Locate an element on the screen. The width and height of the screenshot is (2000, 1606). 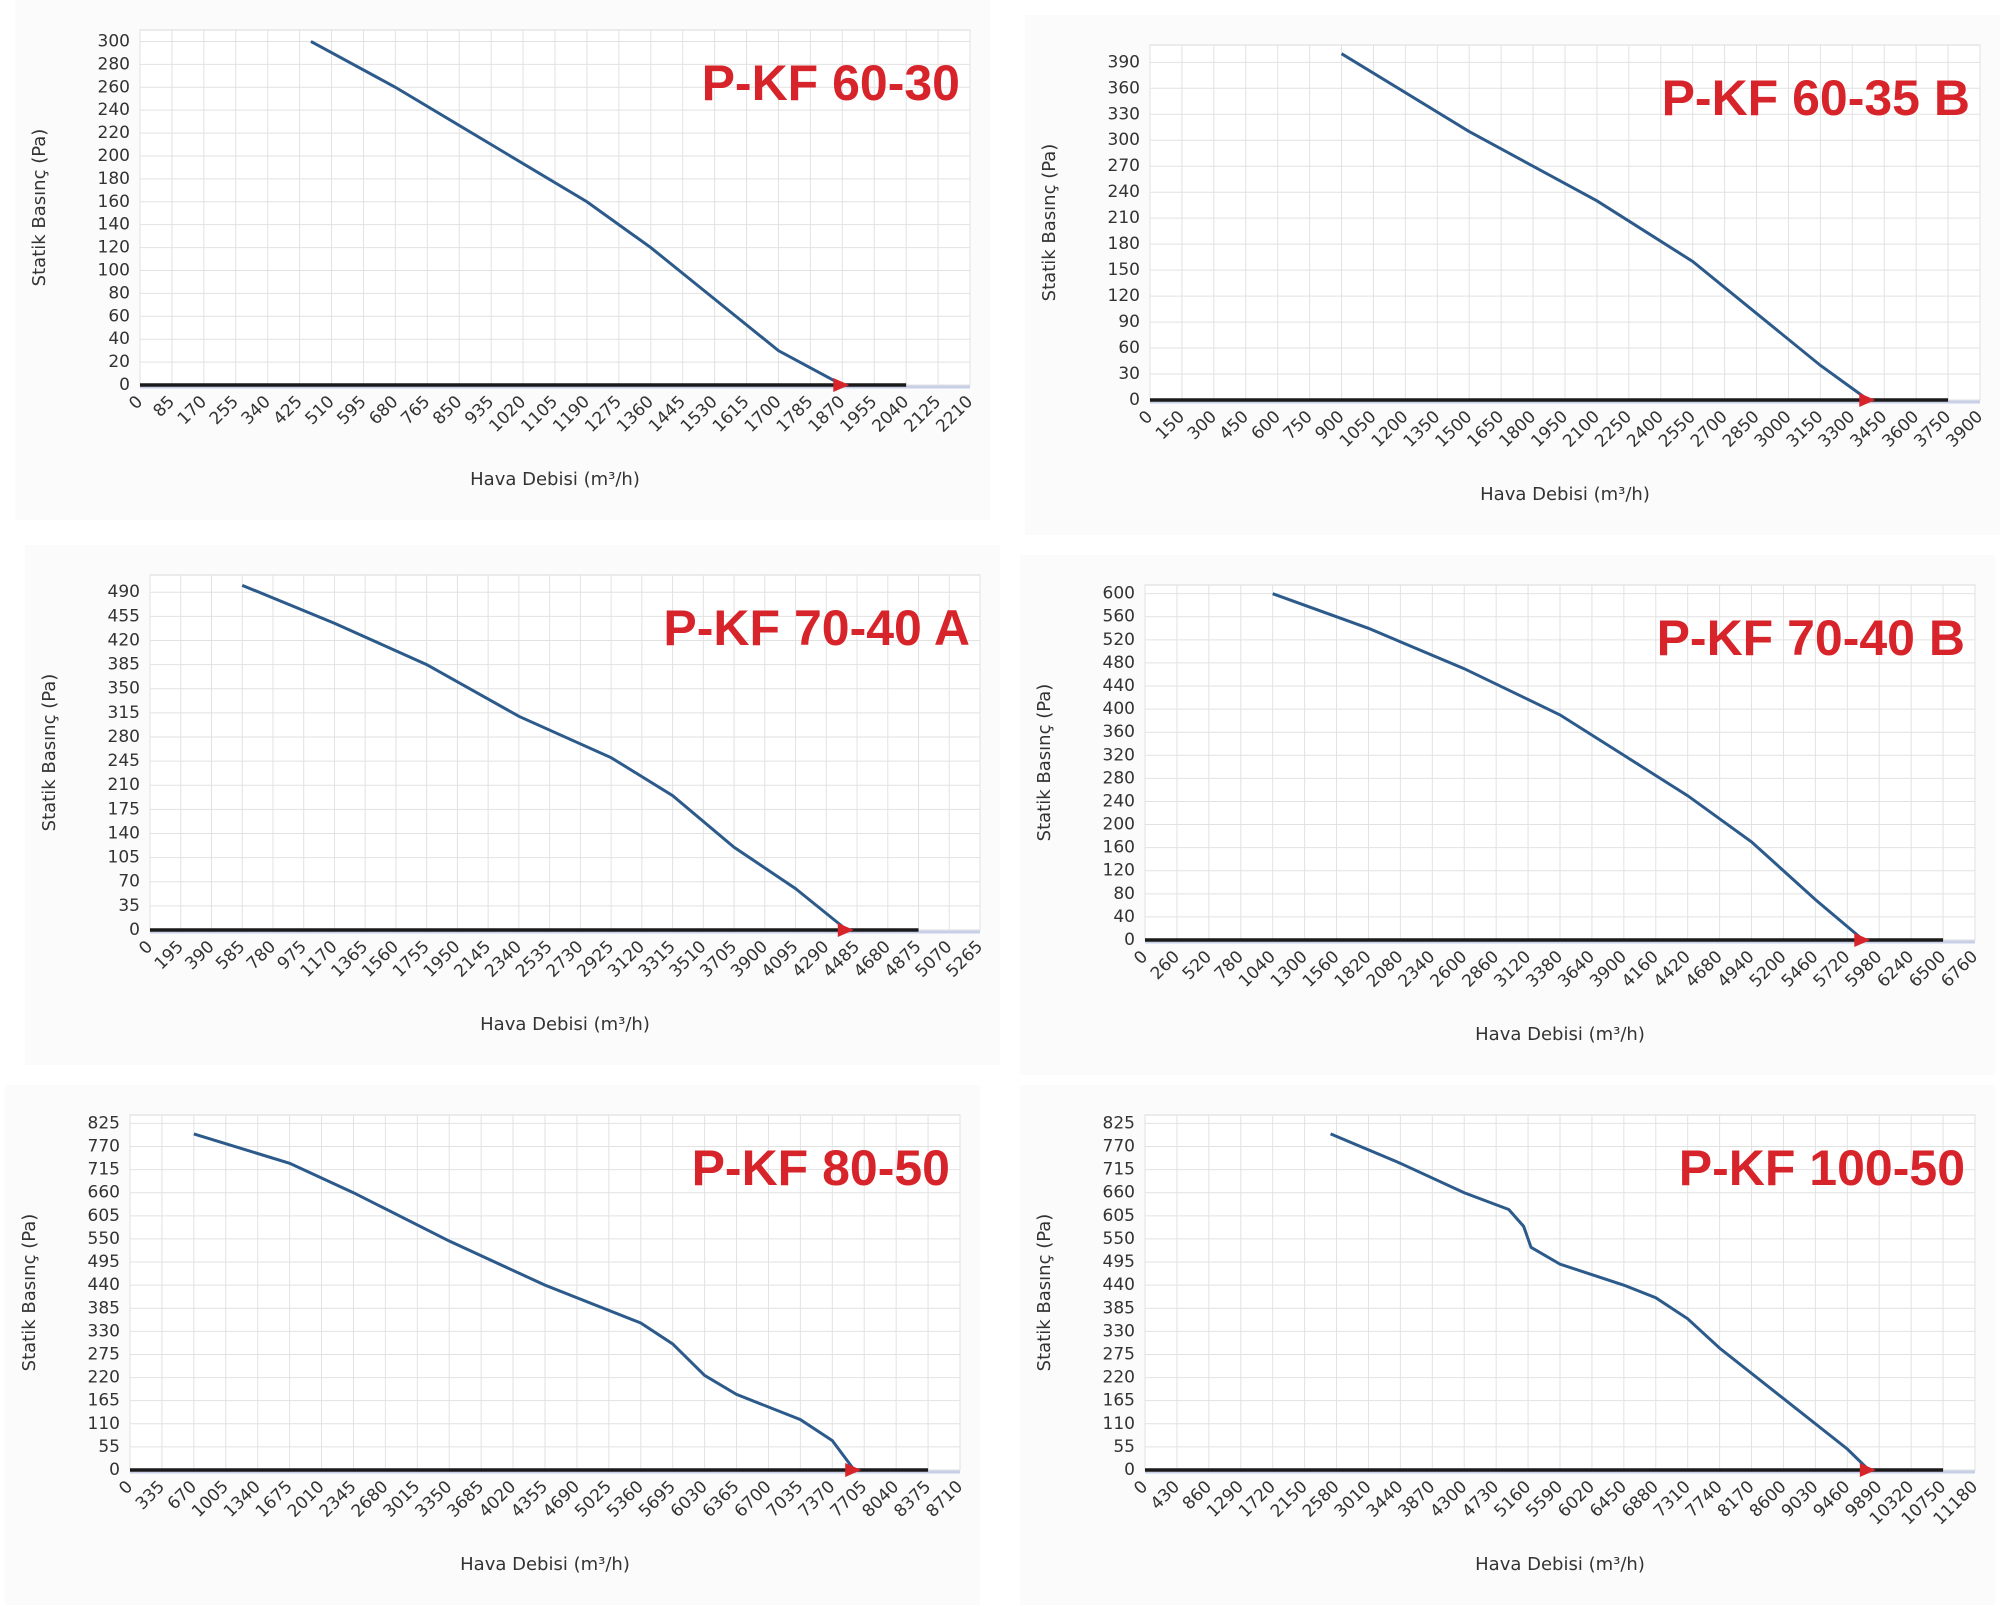
y-tick-label: 40 is located at coordinates (119, 339).